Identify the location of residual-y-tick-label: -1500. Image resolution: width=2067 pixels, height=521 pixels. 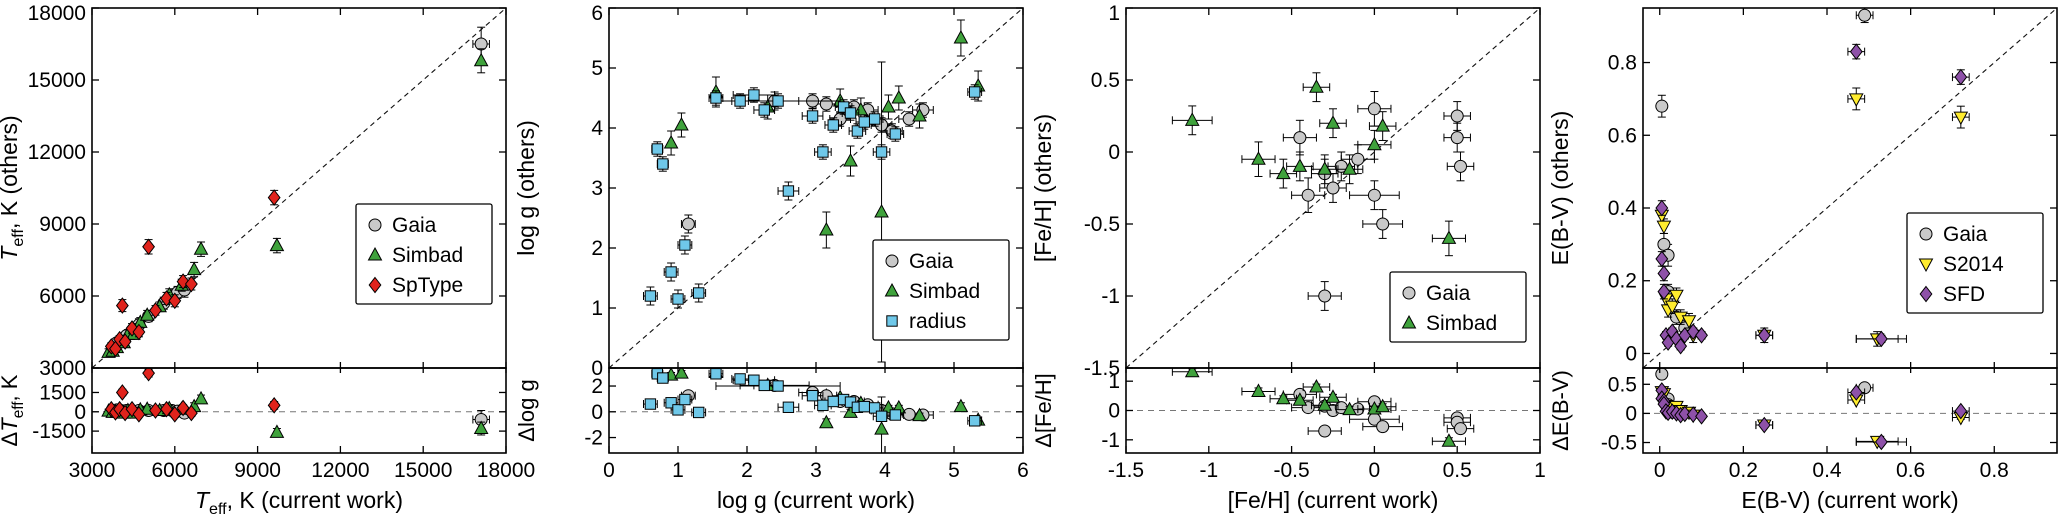
(59, 431).